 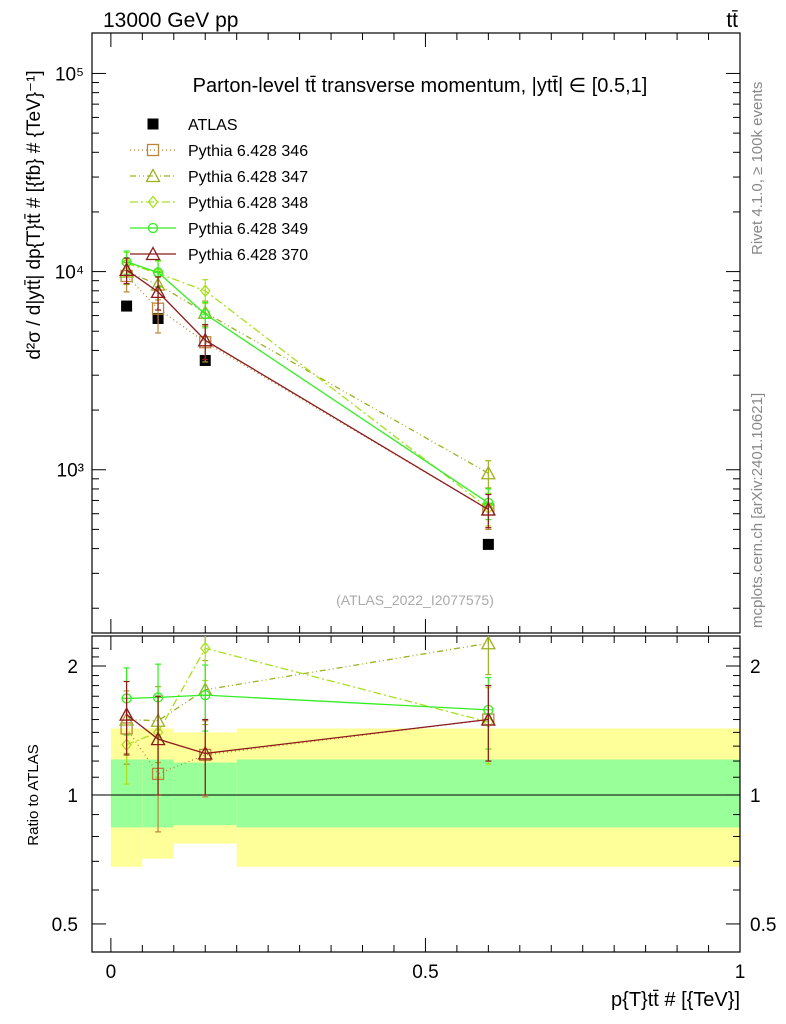 I want to click on ratio-y-axis-title: Ratio to ATLAS, so click(x=33, y=794).